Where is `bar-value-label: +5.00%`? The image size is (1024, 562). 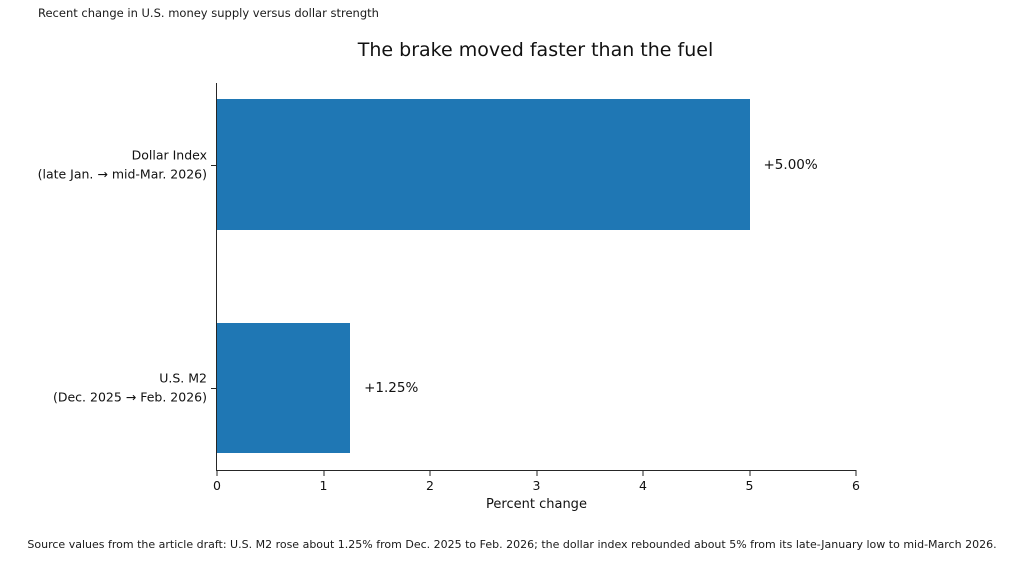
bar-value-label: +5.00% is located at coordinates (790, 164).